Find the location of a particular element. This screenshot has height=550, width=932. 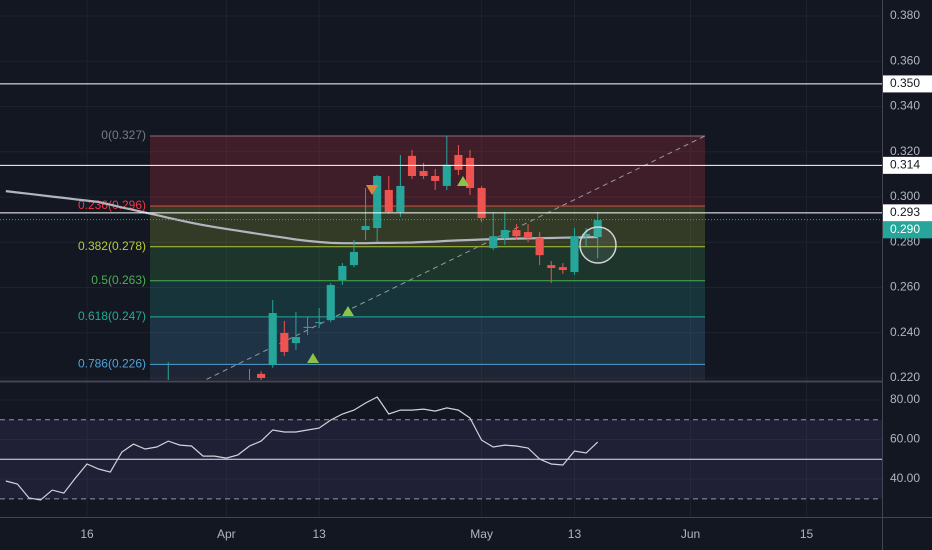

price-label: 0.293 is located at coordinates (905, 212).